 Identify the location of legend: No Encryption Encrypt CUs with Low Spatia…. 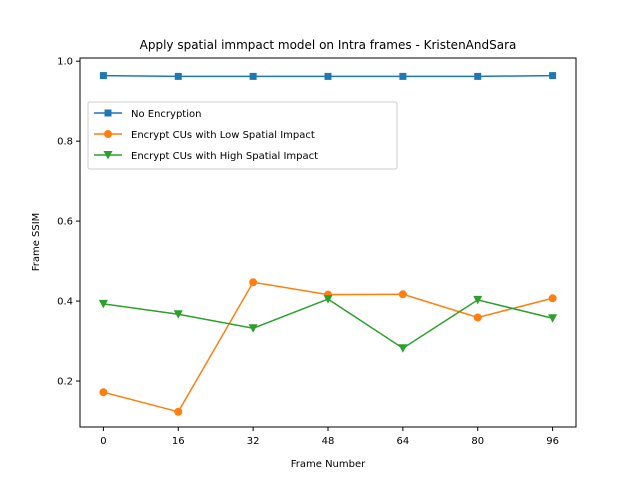
(242, 135).